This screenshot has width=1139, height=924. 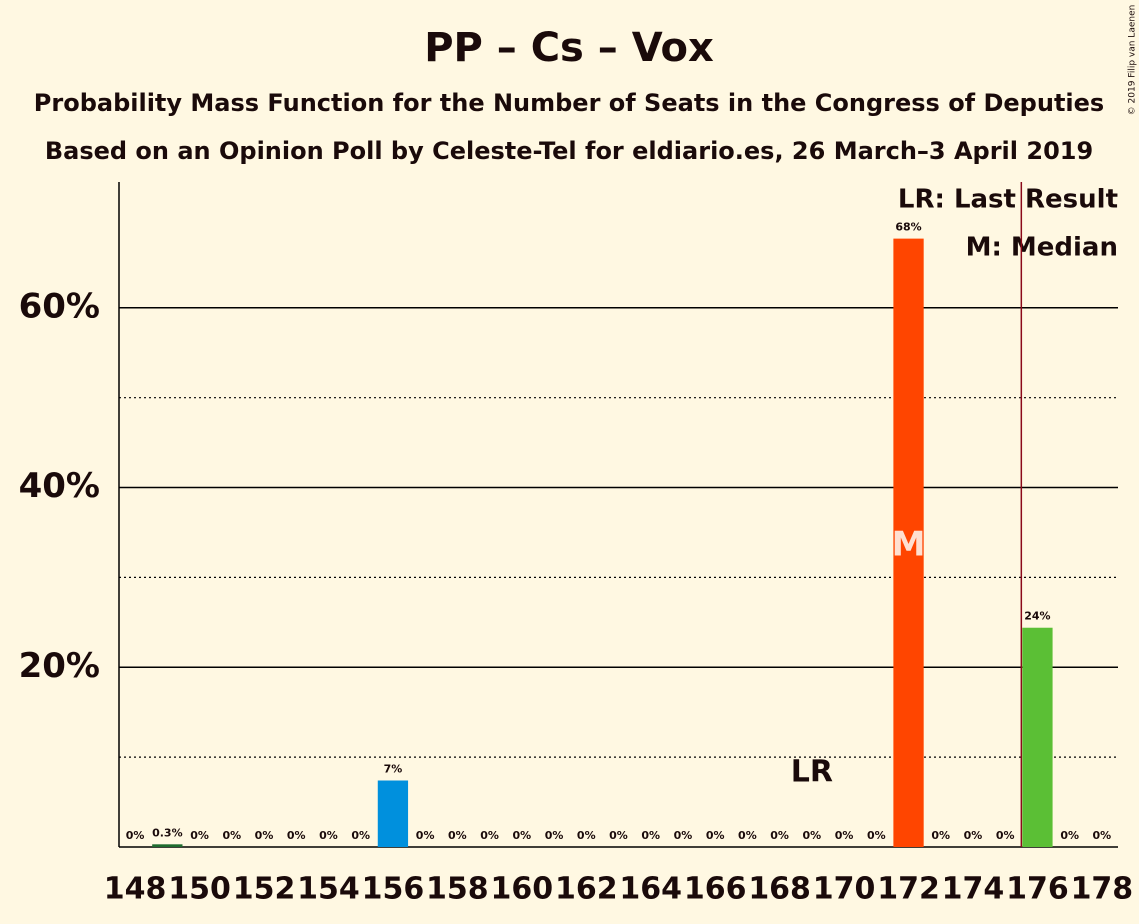 What do you see at coordinates (1133, 60) in the screenshot?
I see `copyright: © 2019 Filip van Laenen` at bounding box center [1133, 60].